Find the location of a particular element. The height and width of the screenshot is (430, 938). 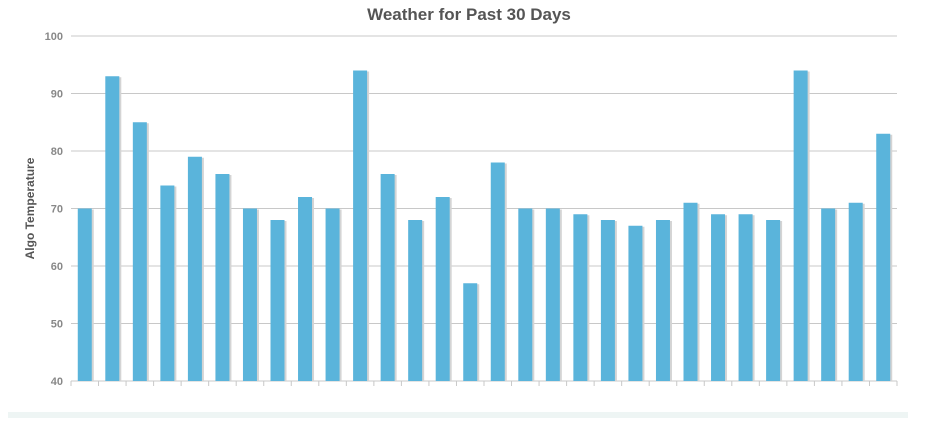

y-tick-label: 60 is located at coordinates (57, 267).